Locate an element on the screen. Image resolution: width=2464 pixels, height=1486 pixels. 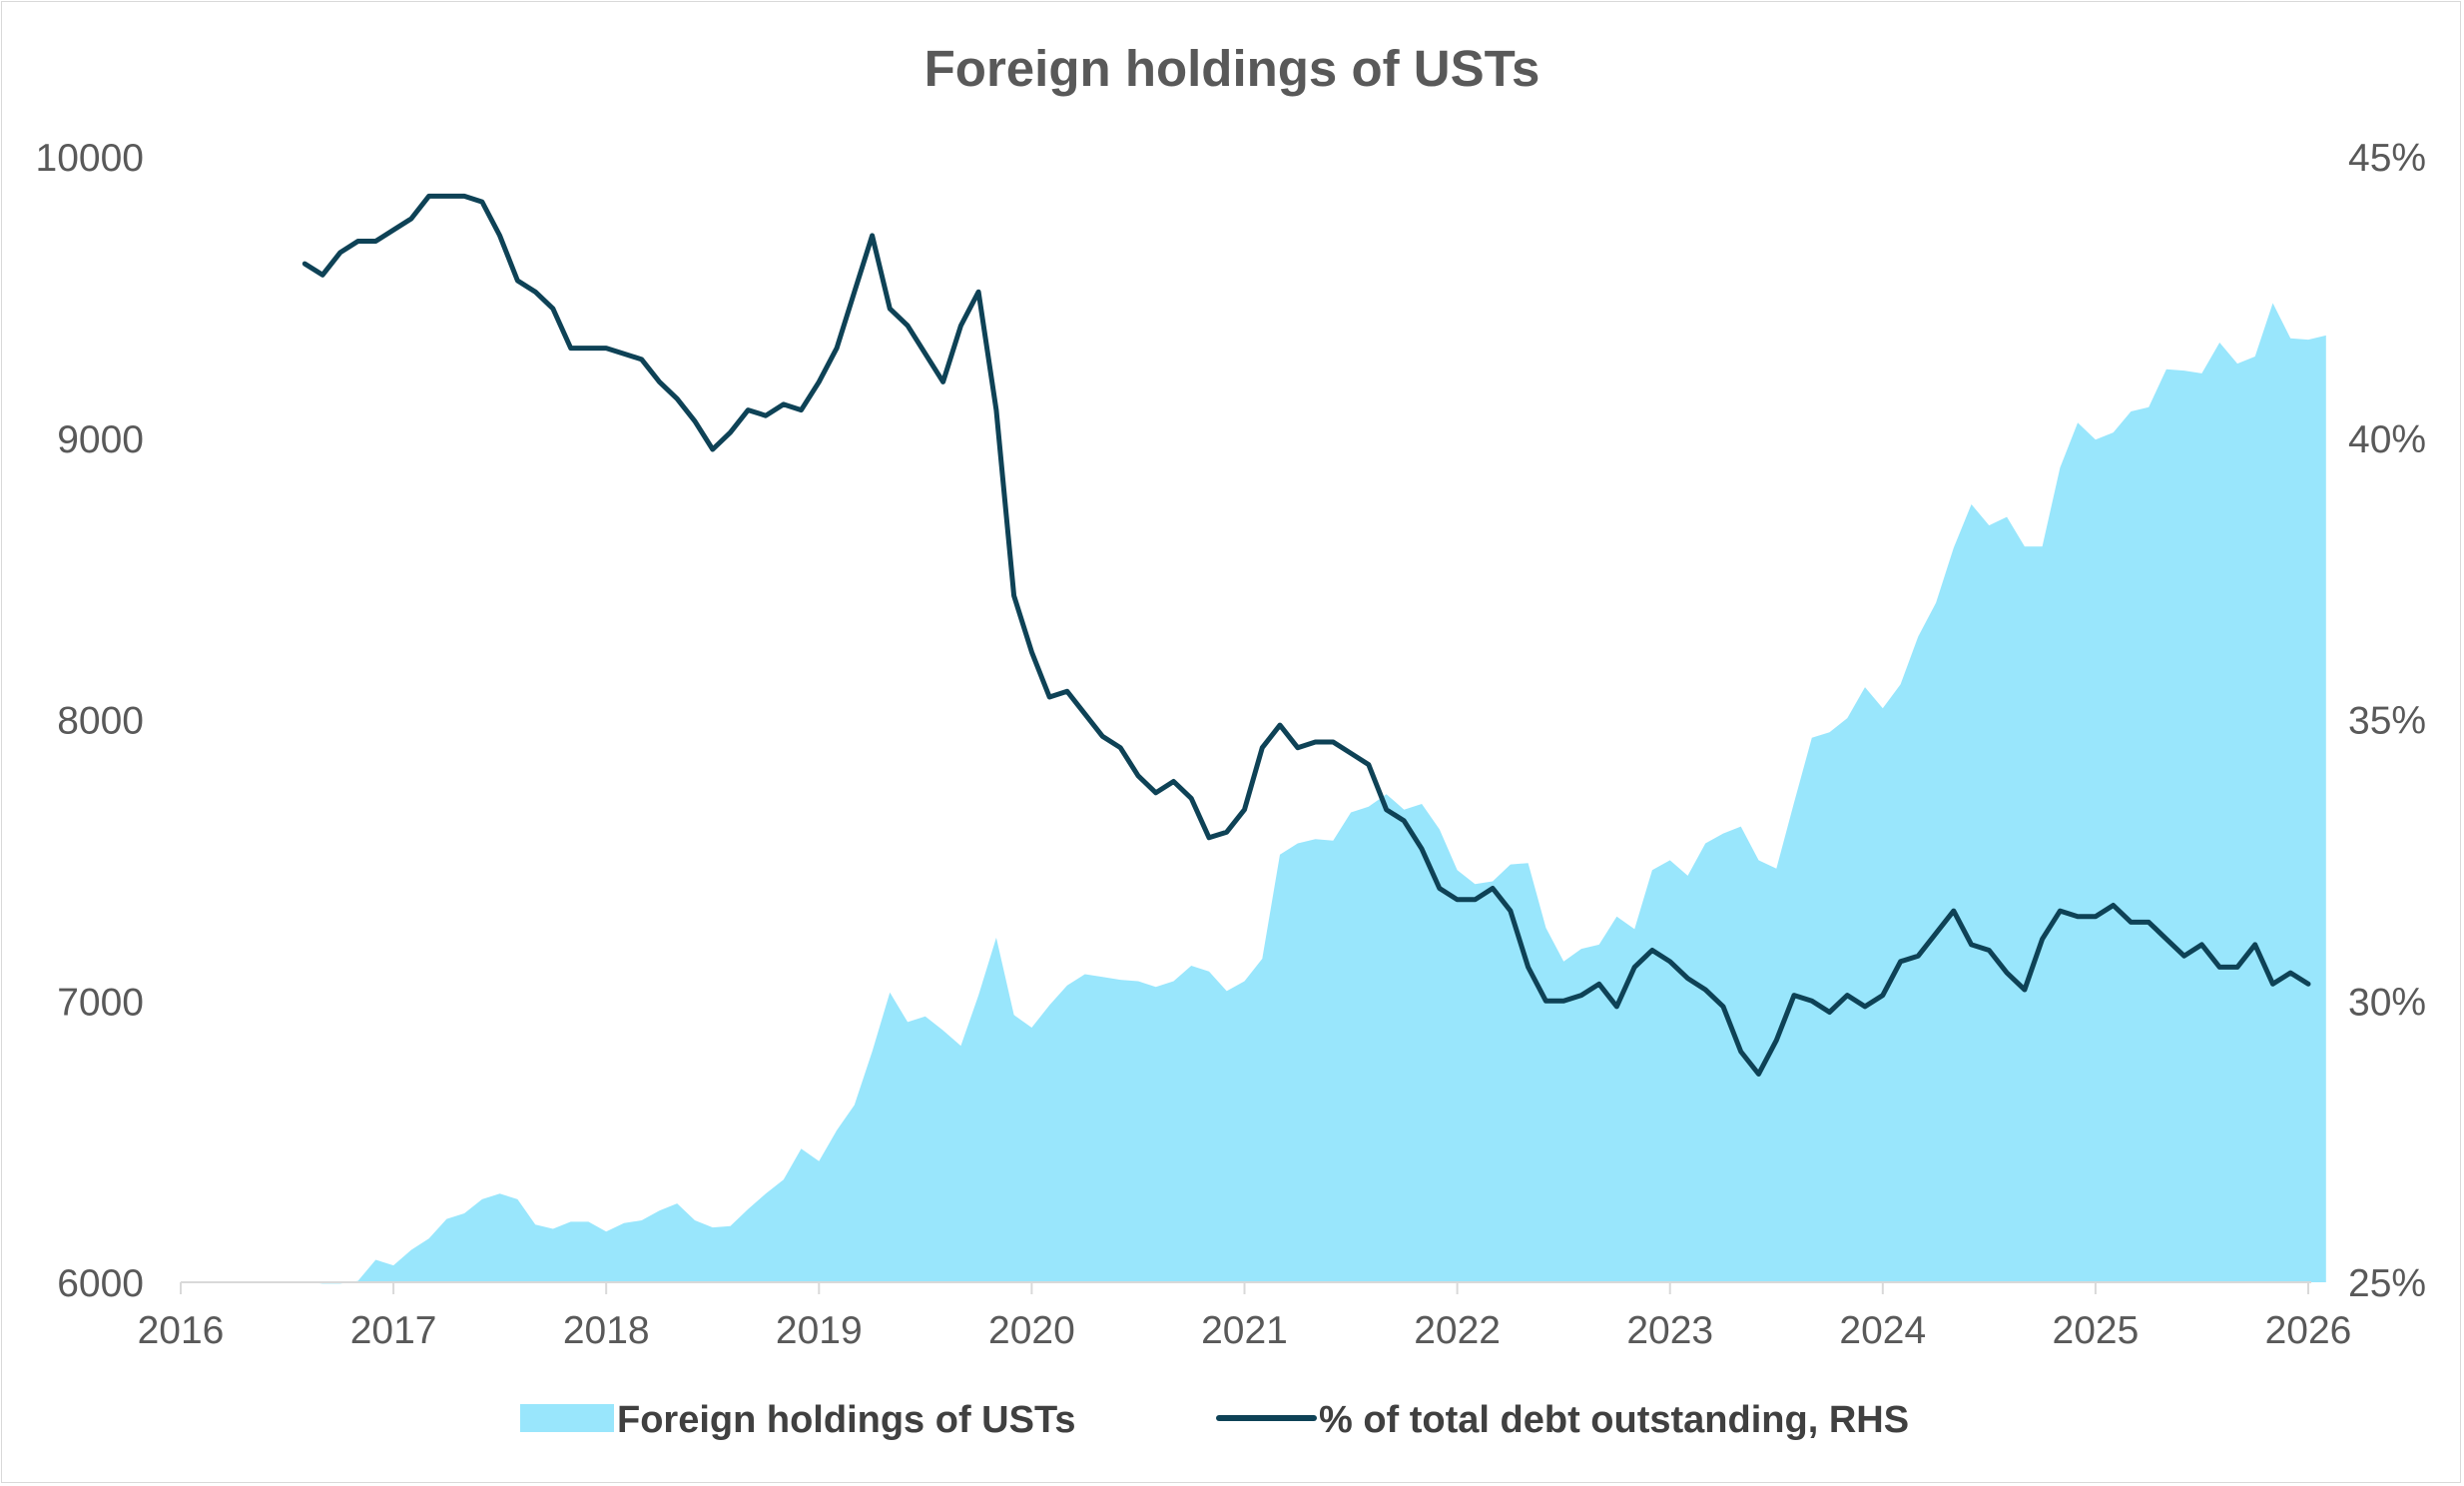
x-tick-label: 2018 is located at coordinates (606, 1330).